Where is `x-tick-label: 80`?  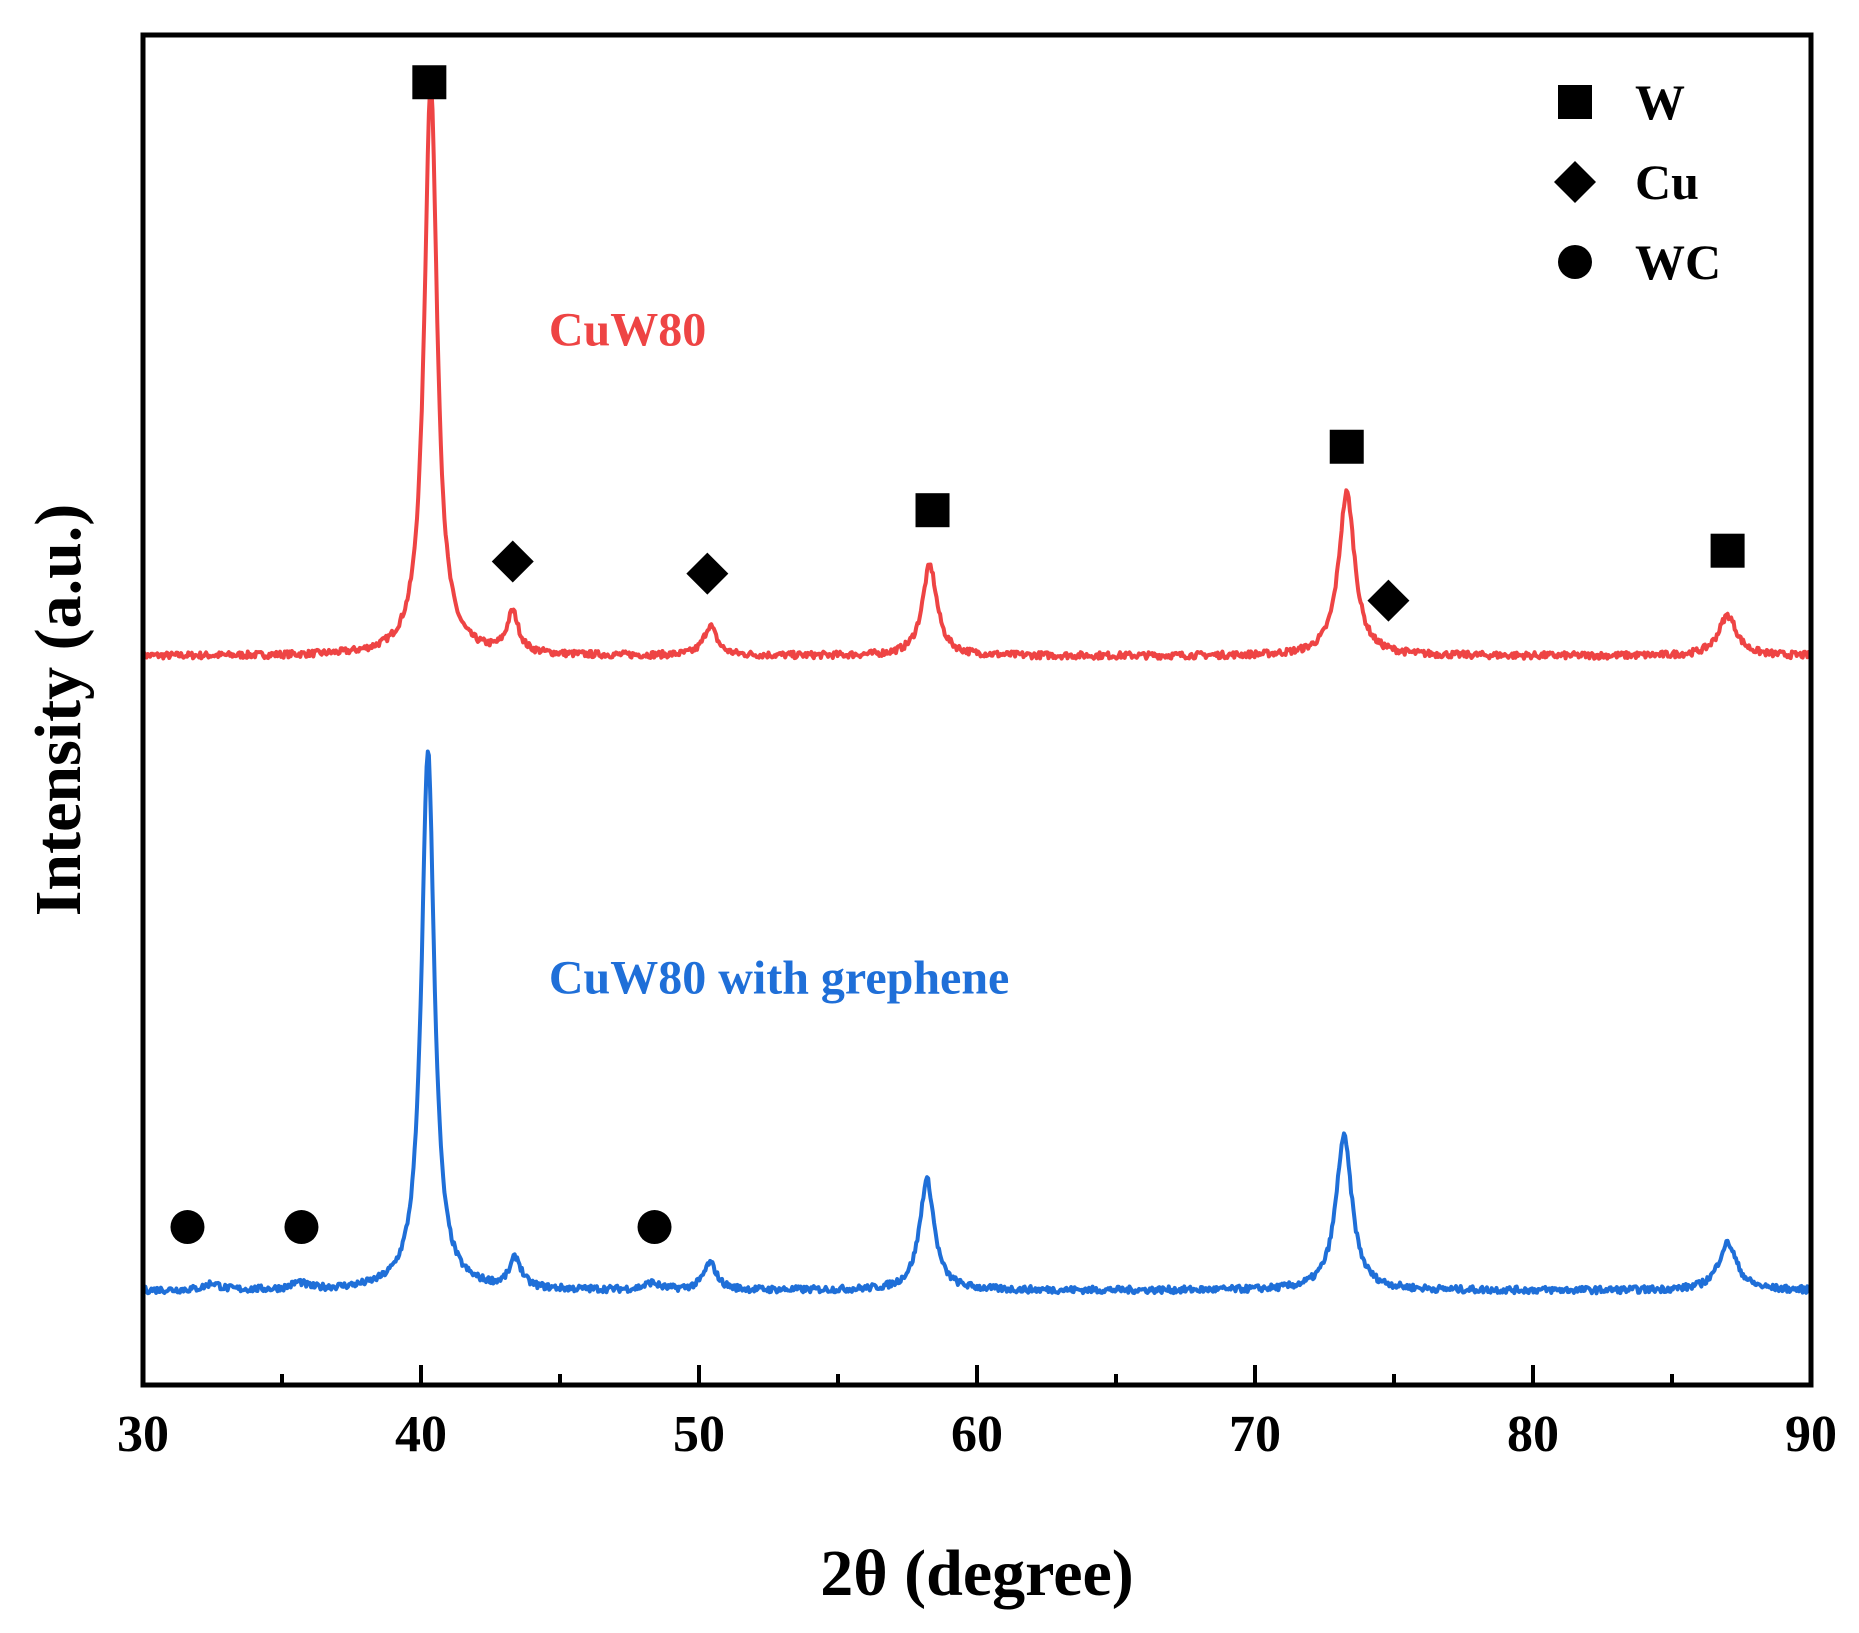 x-tick-label: 80 is located at coordinates (1533, 1434).